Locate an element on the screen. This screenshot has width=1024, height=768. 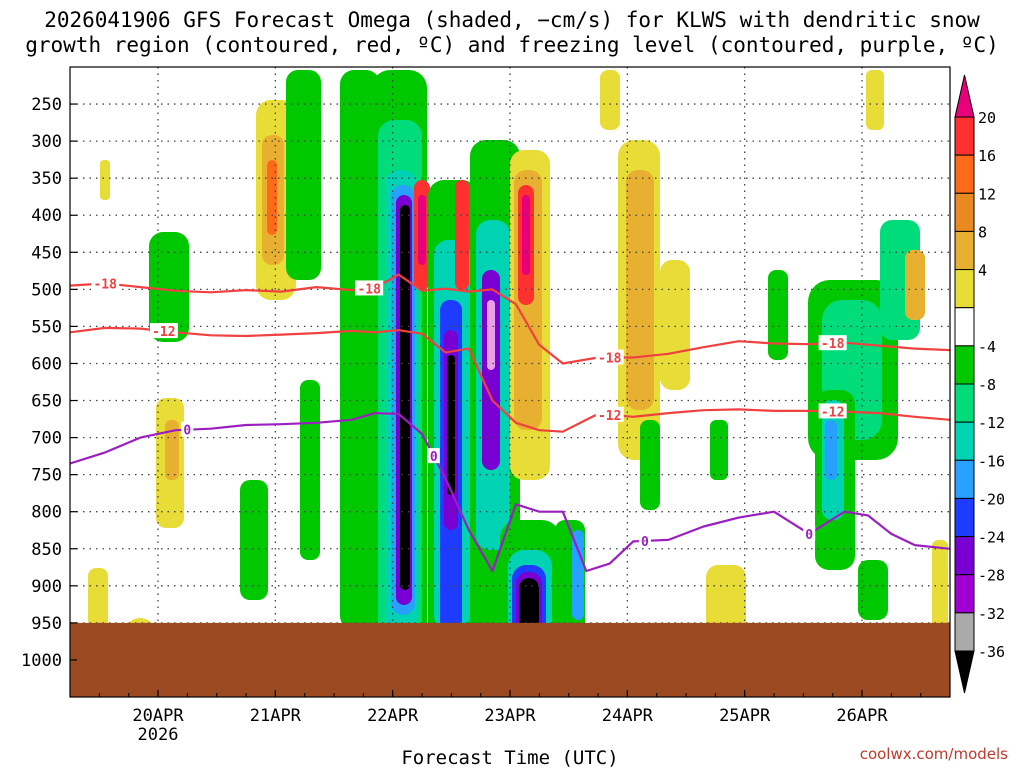
x-tick-sublabel: 2026 is located at coordinates (158, 735).